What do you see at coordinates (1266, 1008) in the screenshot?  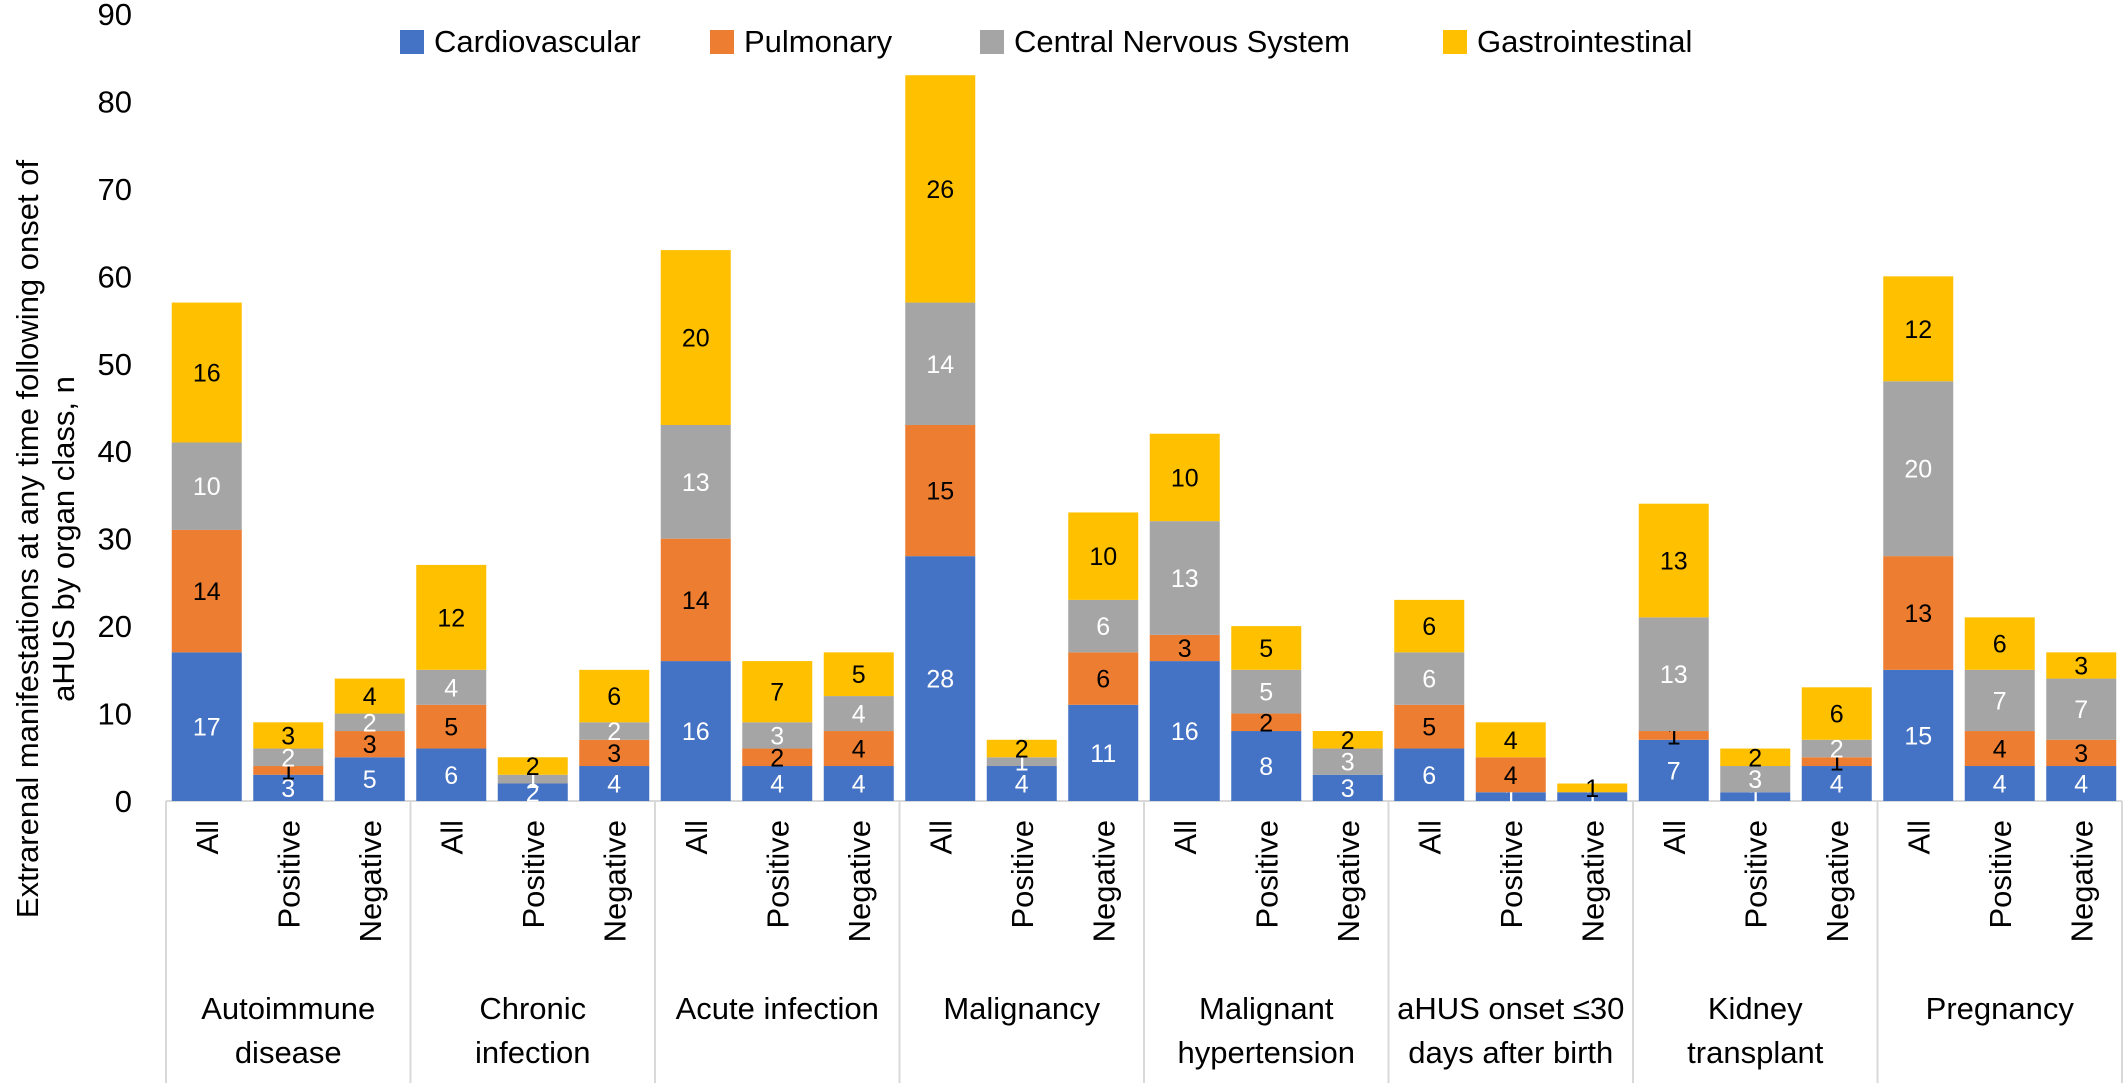 I see `group-label: Malignant` at bounding box center [1266, 1008].